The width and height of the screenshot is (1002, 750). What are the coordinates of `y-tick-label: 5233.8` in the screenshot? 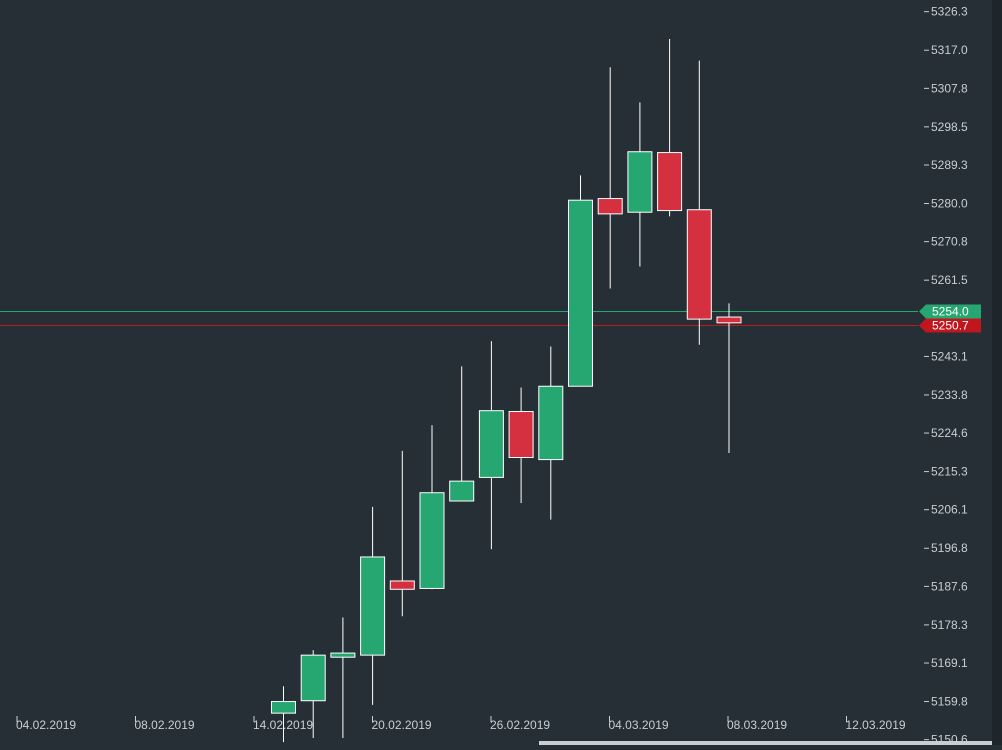 It's located at (949, 395).